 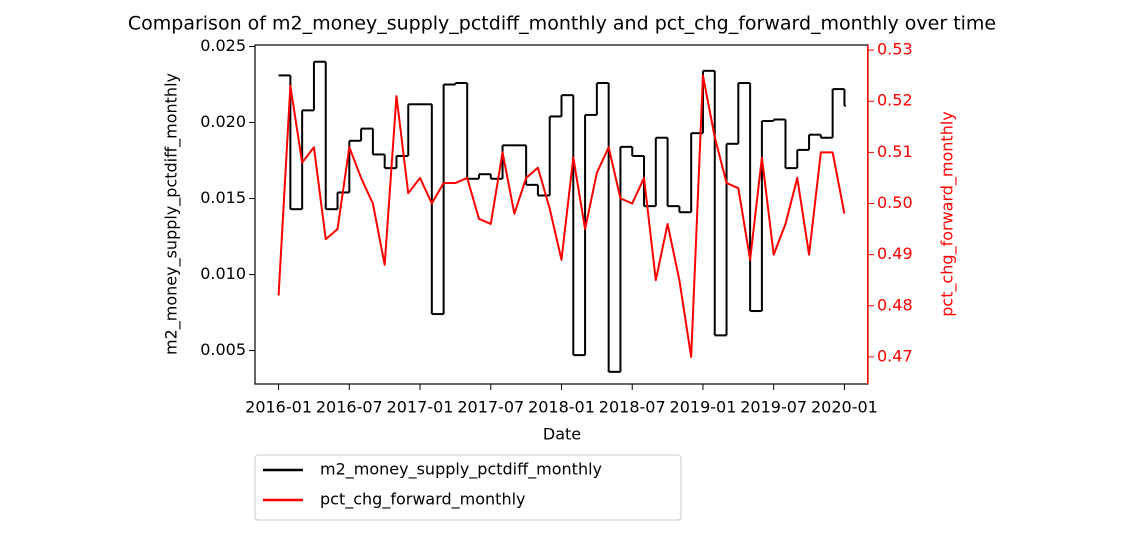 I want to click on x-tick-label: 2017-01, so click(x=420, y=407).